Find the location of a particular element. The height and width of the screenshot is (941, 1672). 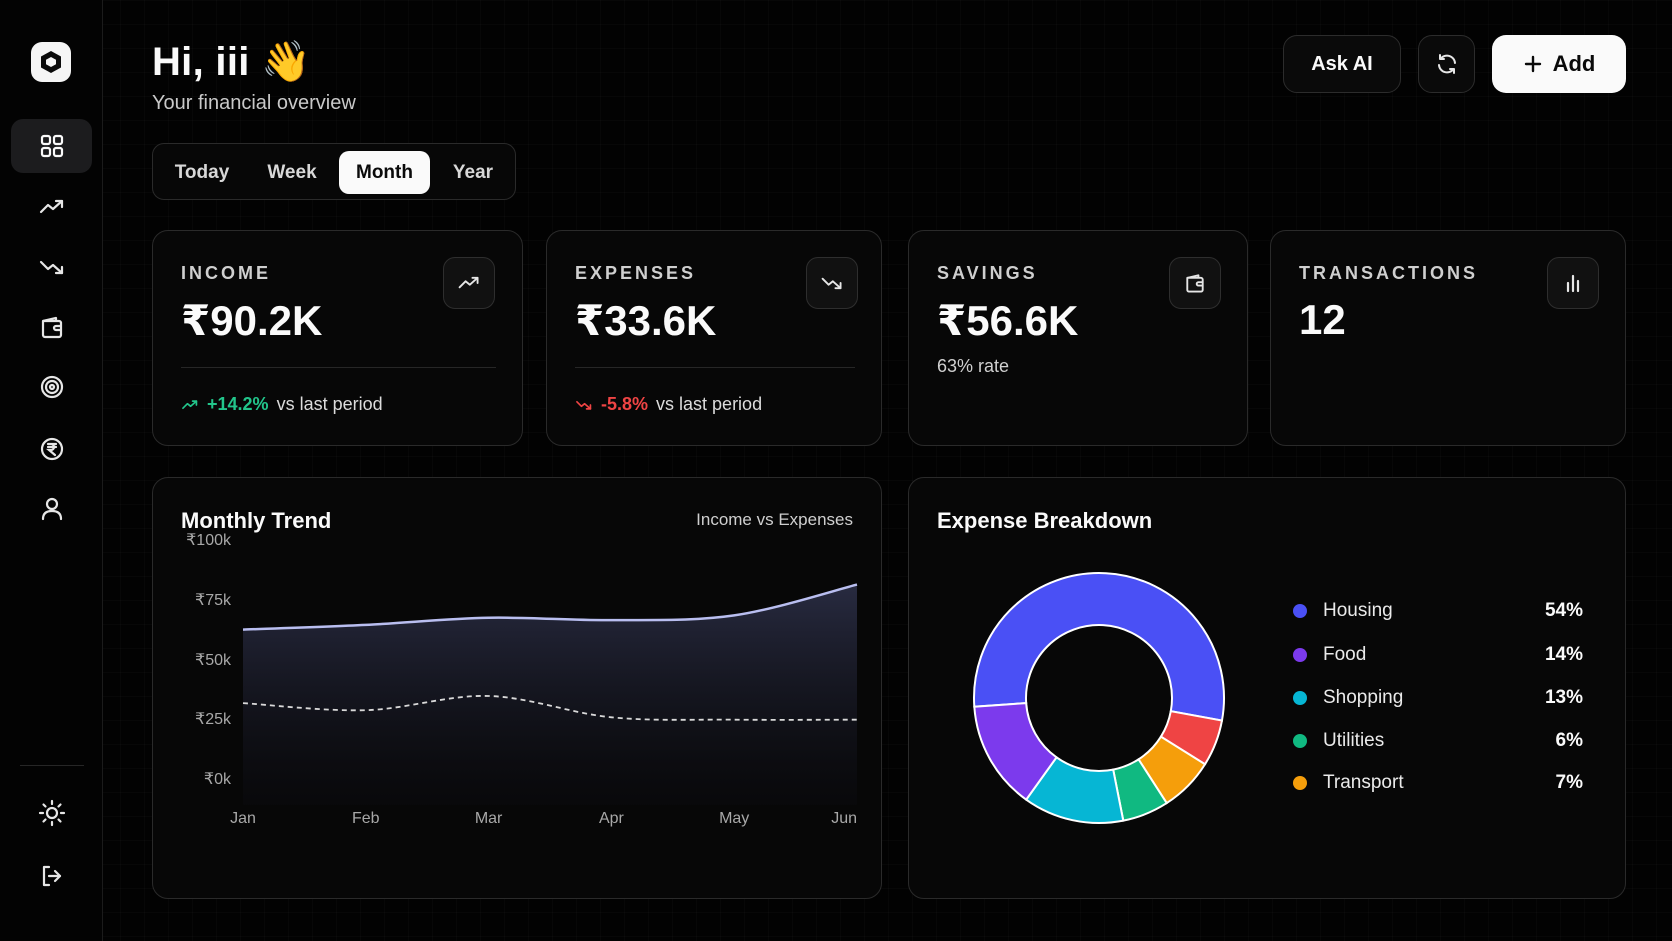

nav-logout is located at coordinates (51, 876).